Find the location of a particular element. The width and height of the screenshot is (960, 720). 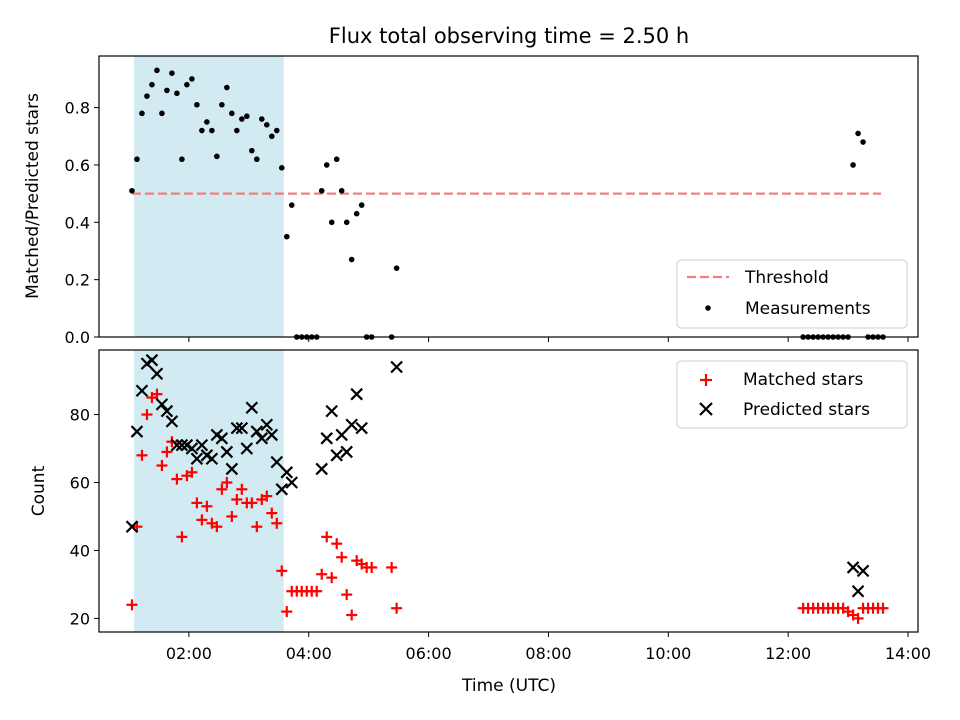

x-tick-label: 04:00 is located at coordinates (309, 653).